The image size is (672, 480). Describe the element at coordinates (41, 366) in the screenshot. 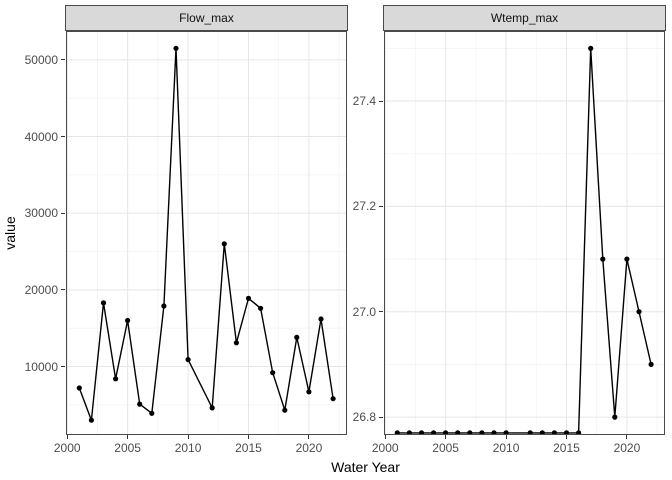

I see `y-tick-label: 10000` at that location.